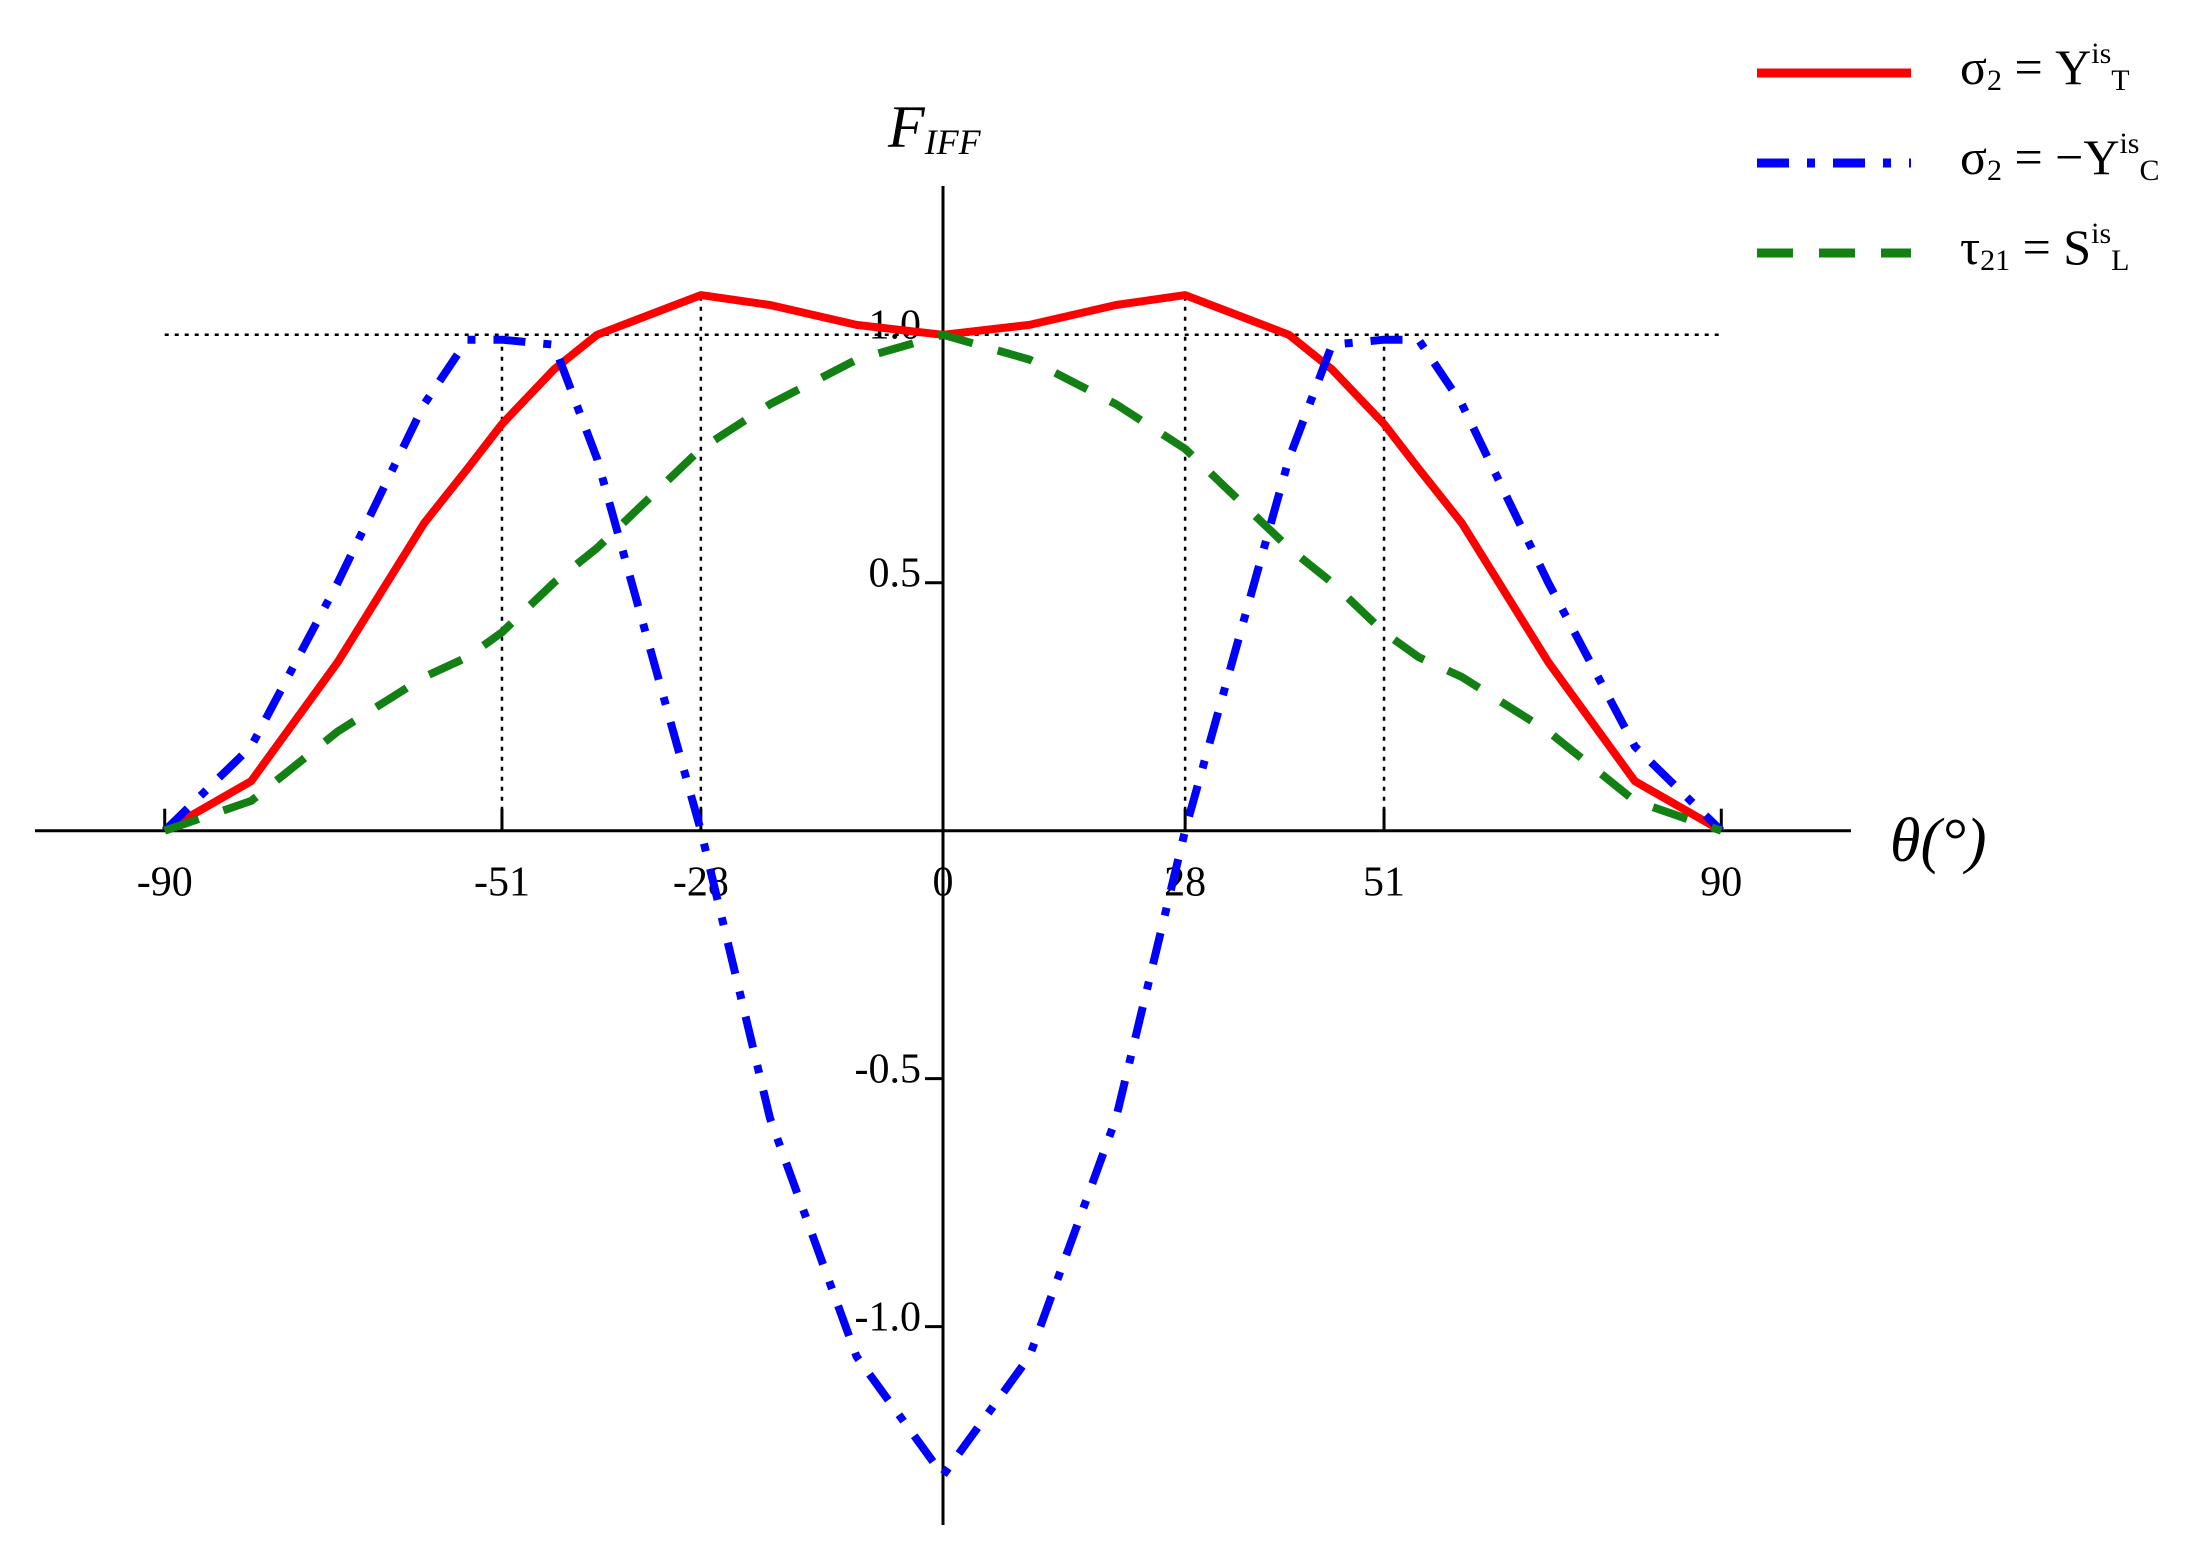 This screenshot has height=1558, width=2191. What do you see at coordinates (2120, 80) in the screenshot?
I see `legend-label-part: T` at bounding box center [2120, 80].